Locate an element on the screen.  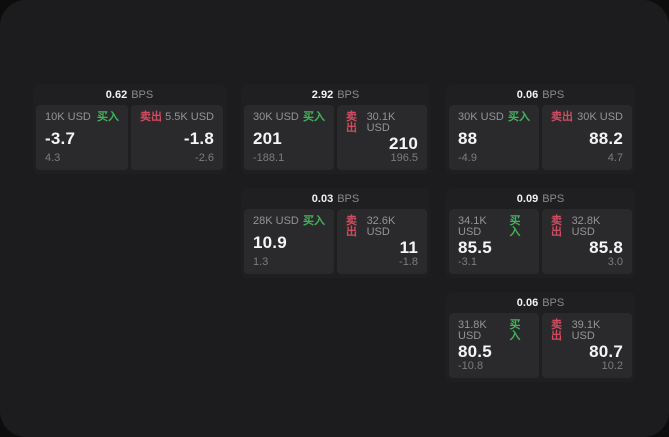
sell-price: 80.7 is located at coordinates (606, 351).